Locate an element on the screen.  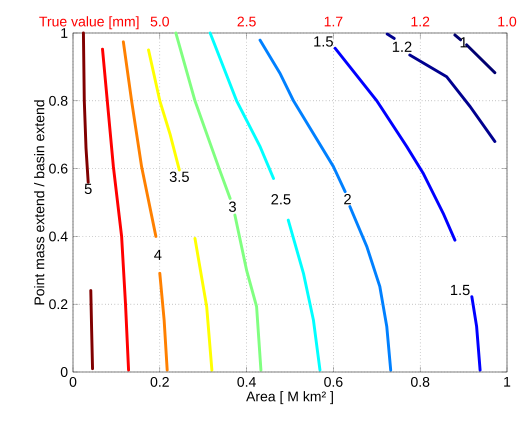
x-tick-label: 0.4 is located at coordinates (246, 381).